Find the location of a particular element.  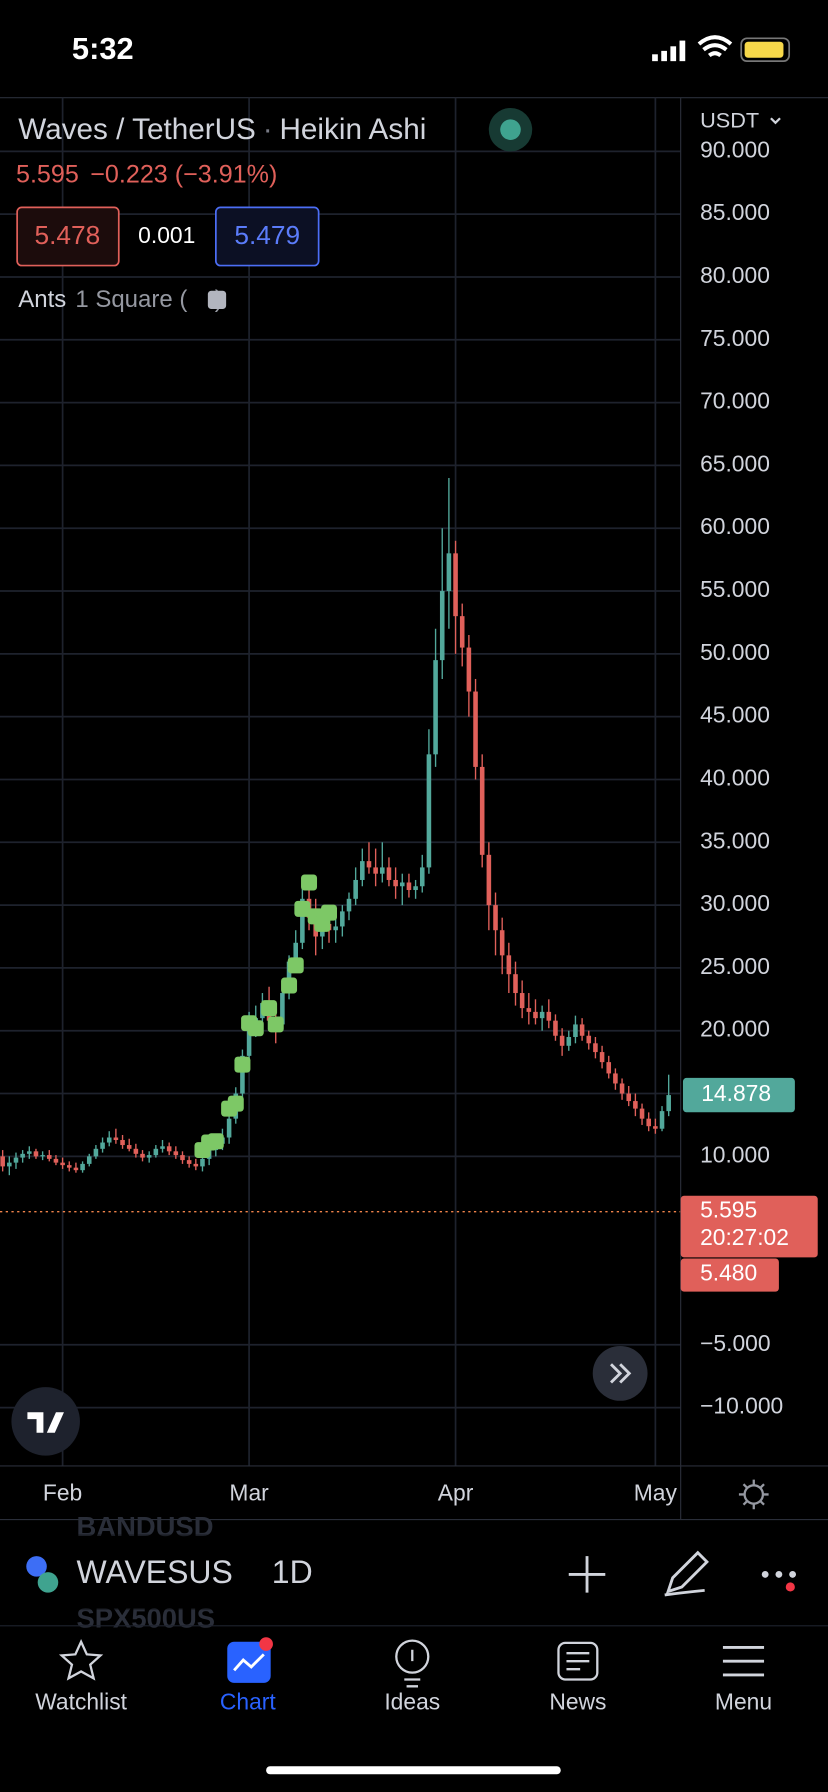

y-tick-label: 70.000 is located at coordinates (735, 401).